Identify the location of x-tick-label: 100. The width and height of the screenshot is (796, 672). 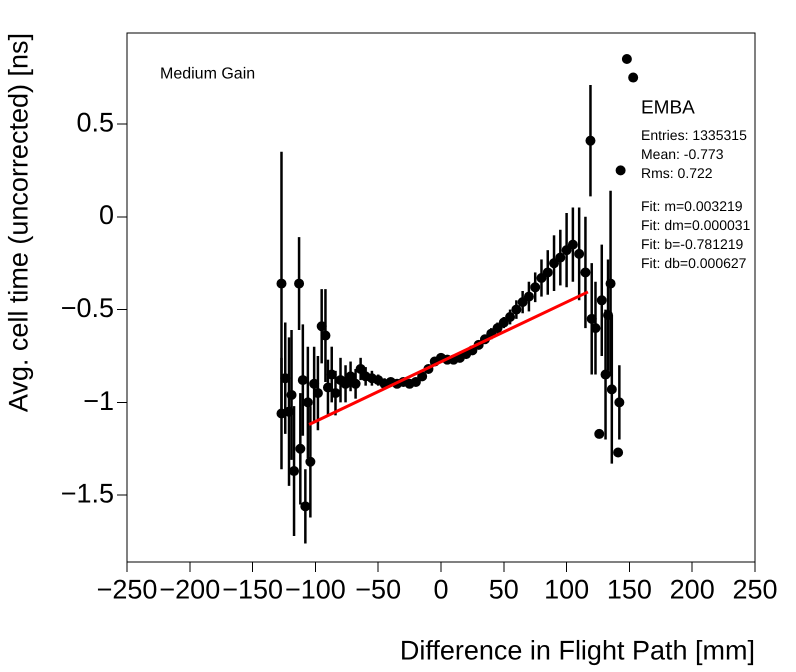
(567, 589).